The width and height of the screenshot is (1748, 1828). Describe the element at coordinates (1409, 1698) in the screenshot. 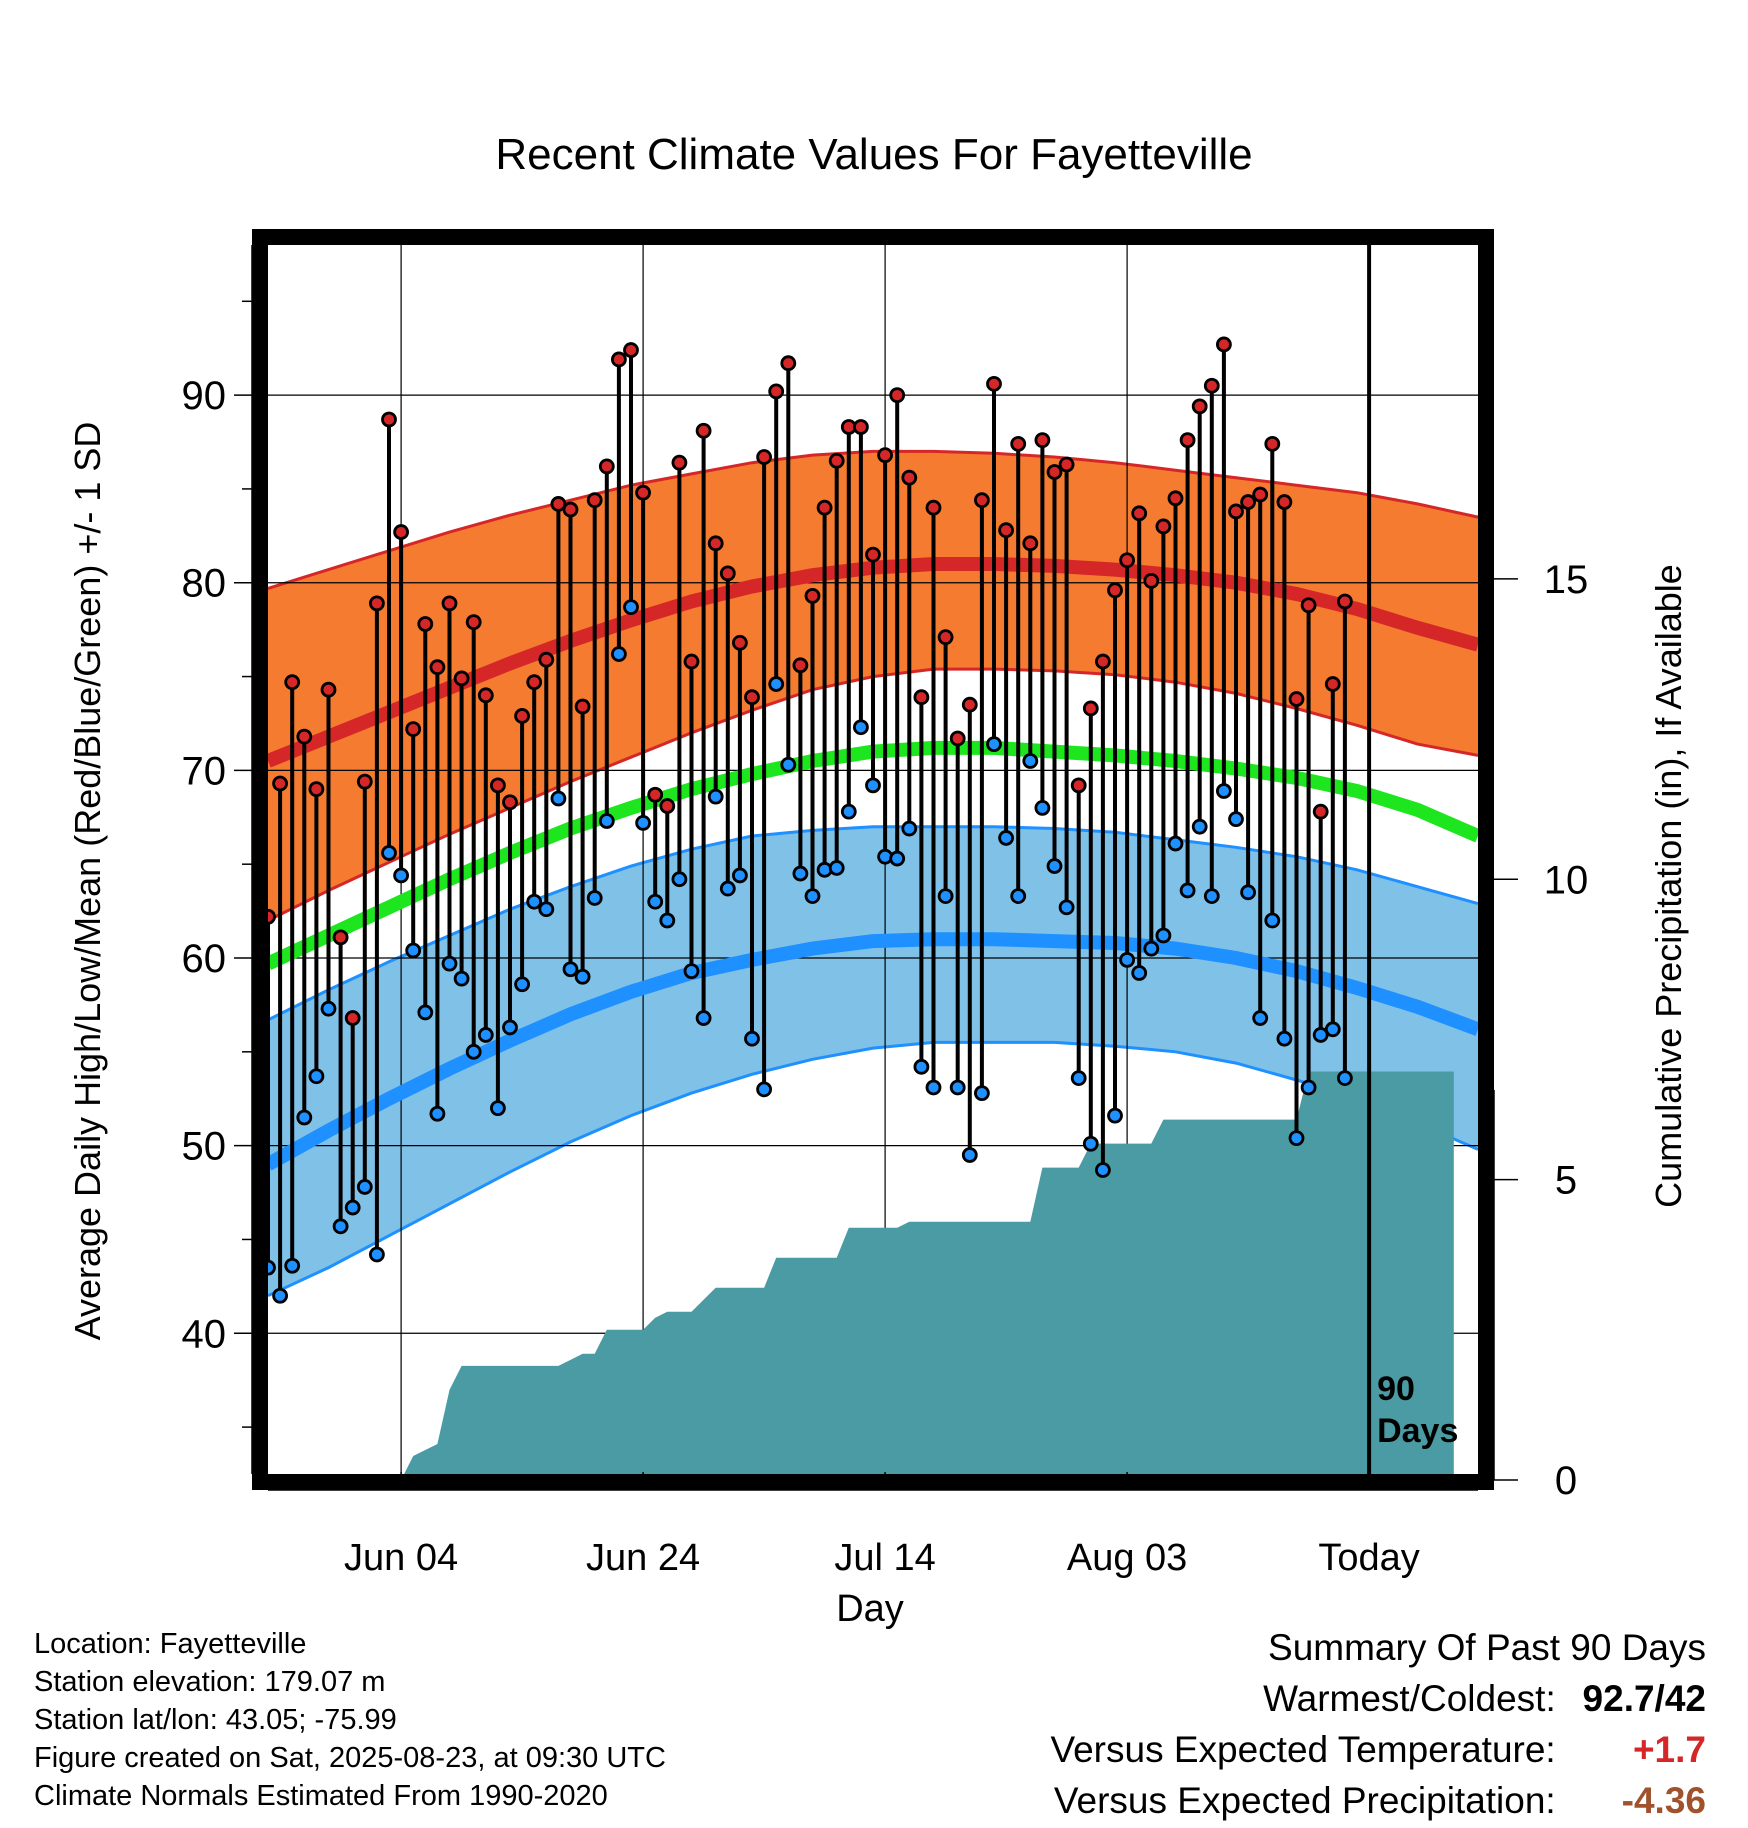

I see `warm-cold-label: Warmest/Coldest:` at that location.